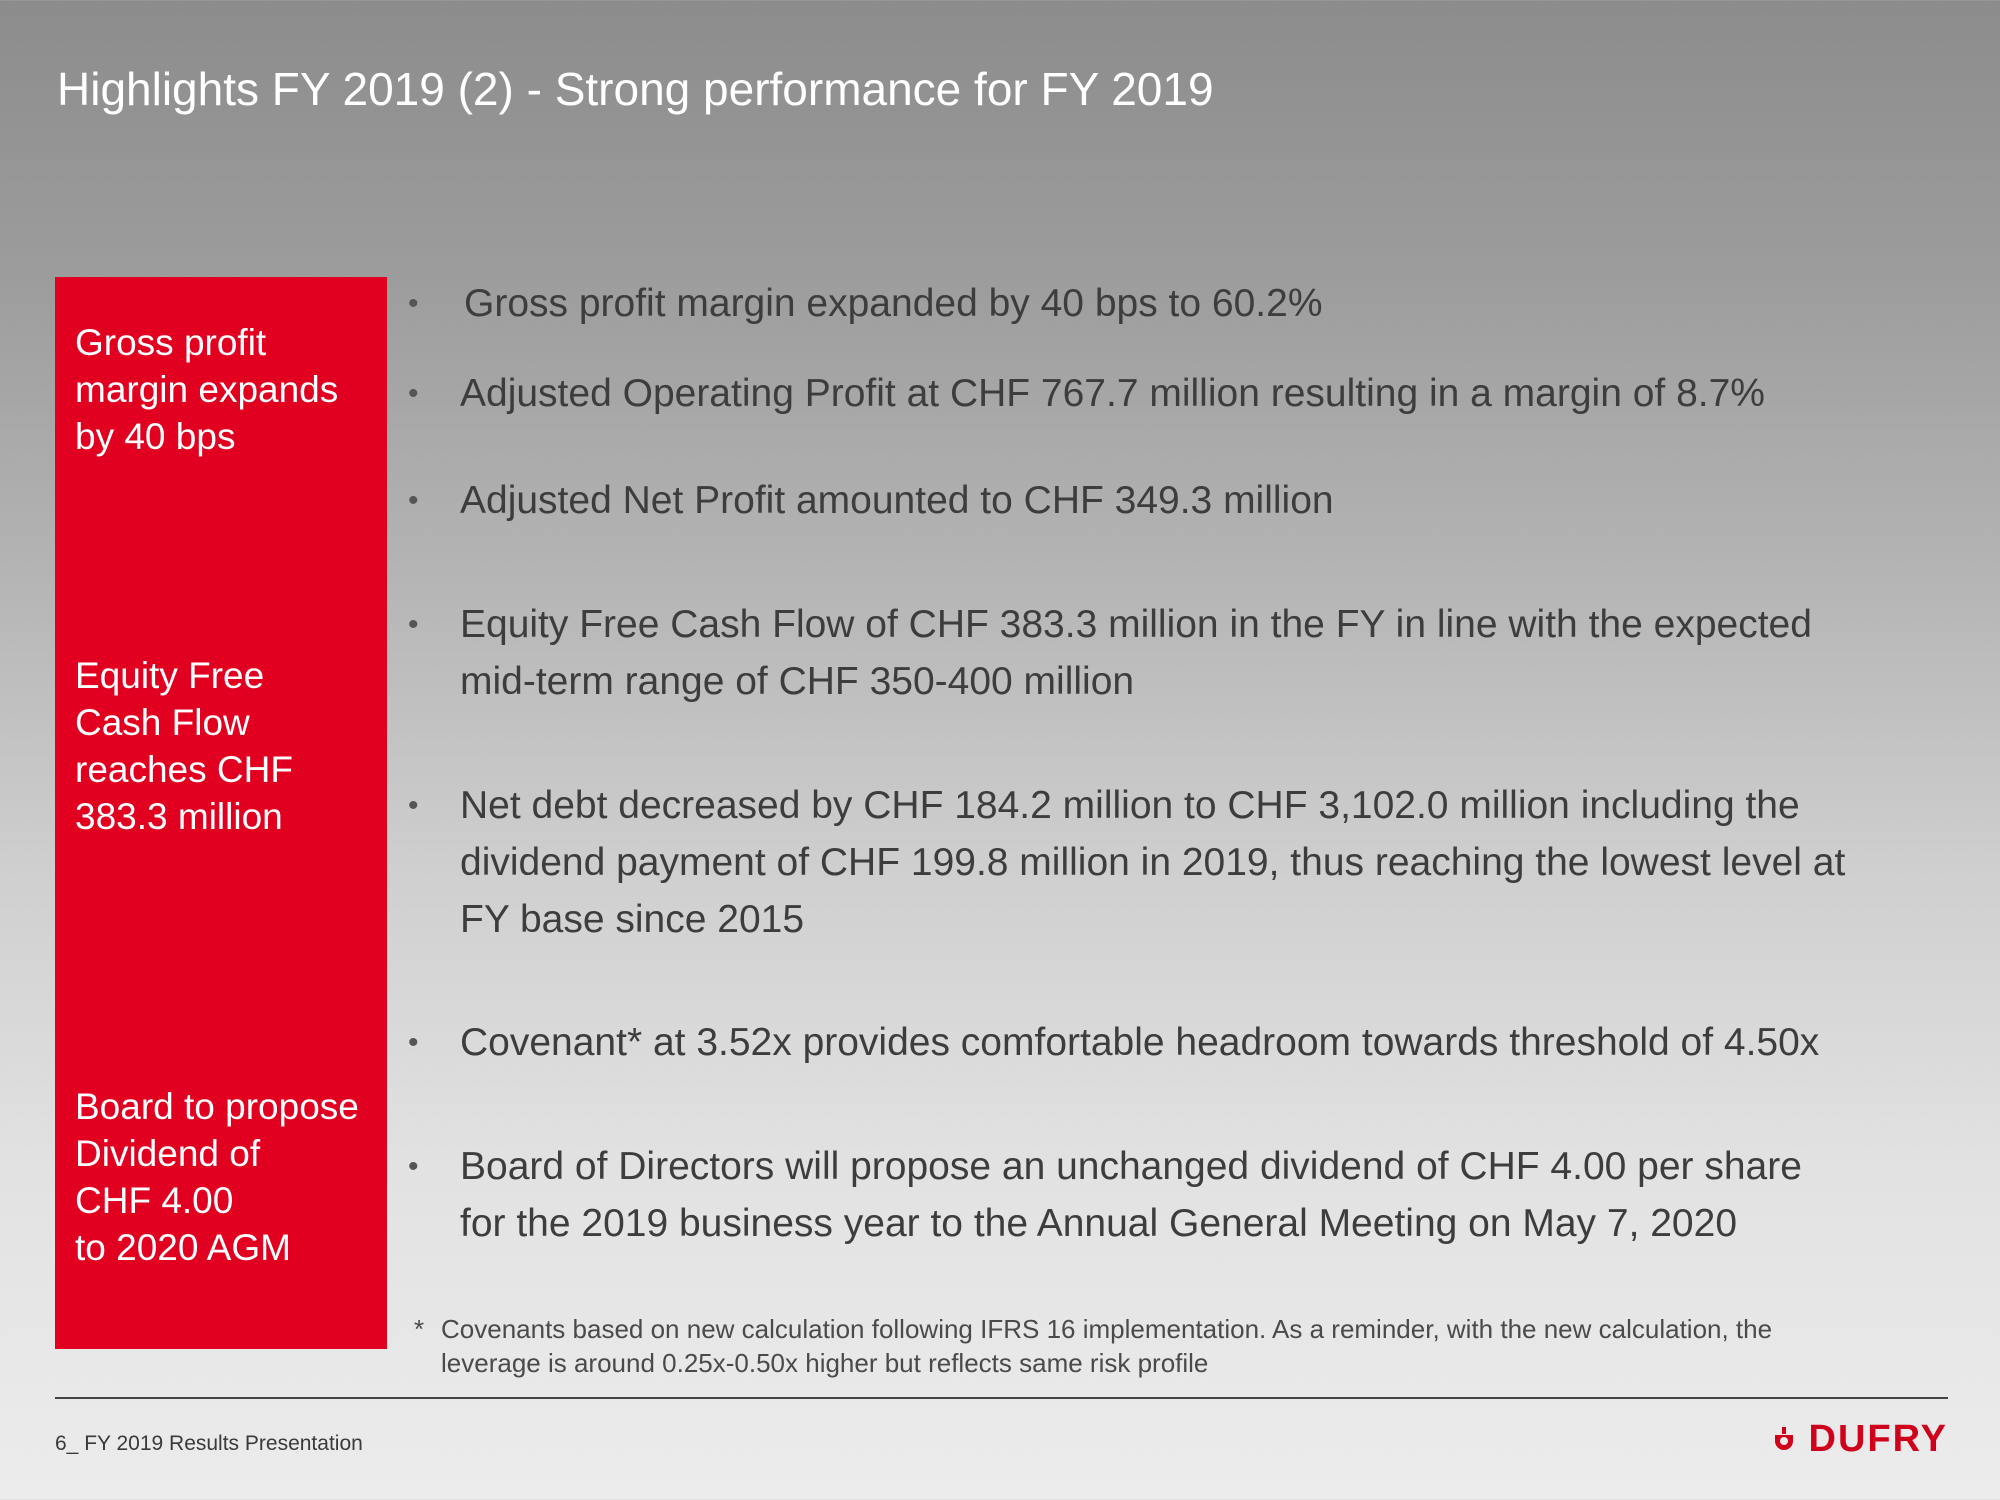  What do you see at coordinates (1783, 1438) in the screenshot?
I see `dufry-logo-icon` at bounding box center [1783, 1438].